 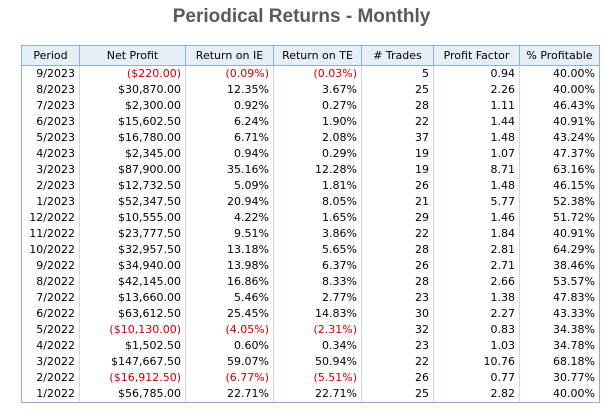 What do you see at coordinates (132, 330) in the screenshot?
I see `cell-net-profit: ($10,130.00)` at bounding box center [132, 330].